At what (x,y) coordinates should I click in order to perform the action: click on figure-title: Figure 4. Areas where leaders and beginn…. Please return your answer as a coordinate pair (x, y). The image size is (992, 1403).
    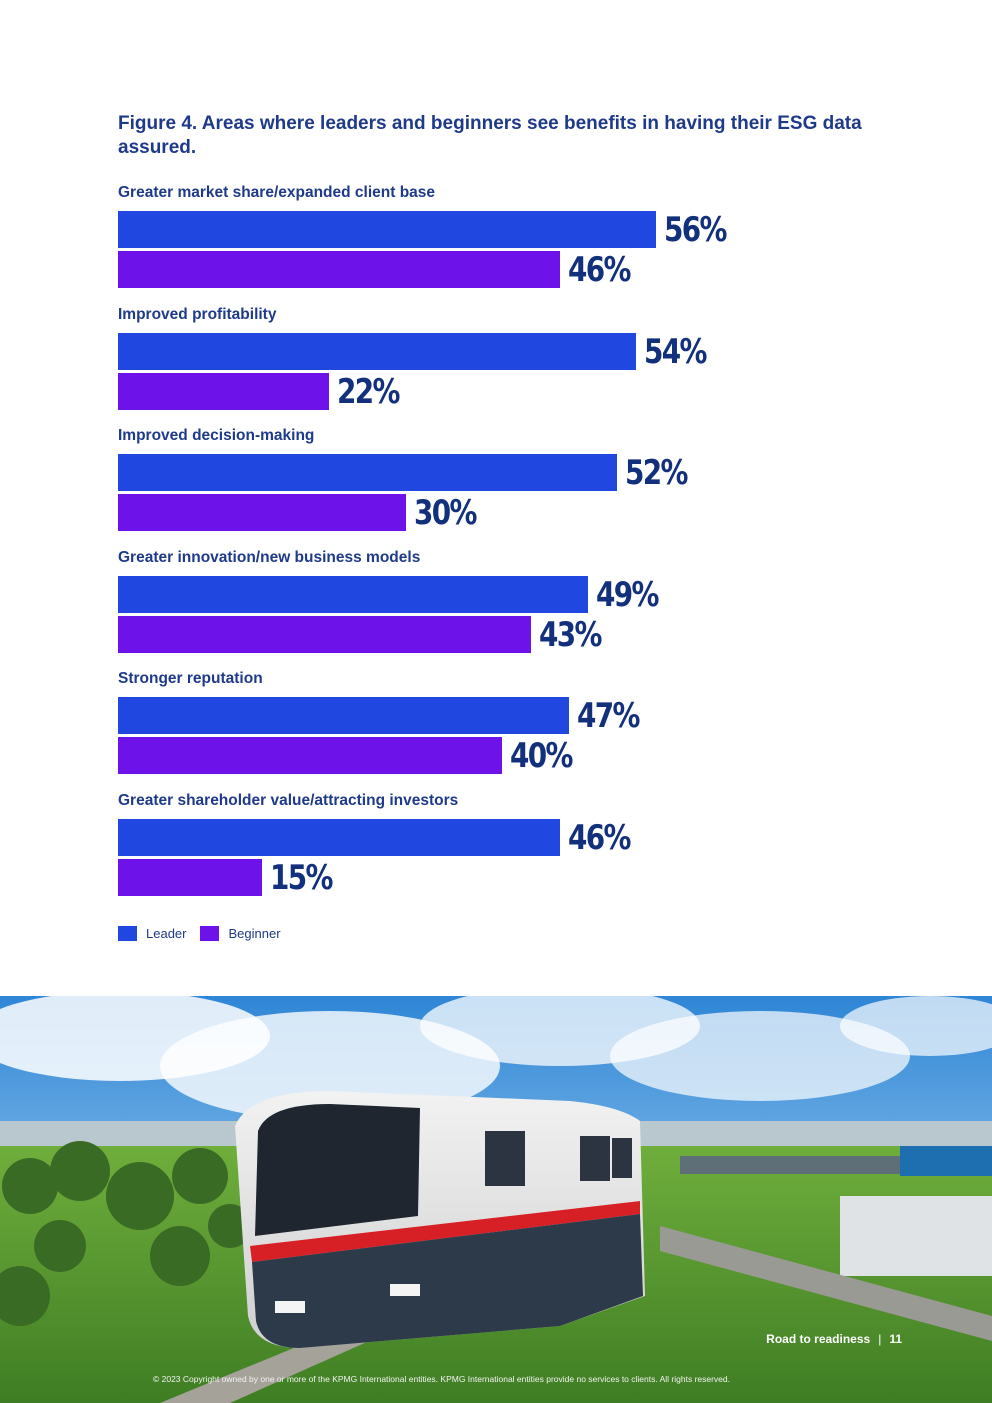
    Looking at the image, I should click on (490, 135).